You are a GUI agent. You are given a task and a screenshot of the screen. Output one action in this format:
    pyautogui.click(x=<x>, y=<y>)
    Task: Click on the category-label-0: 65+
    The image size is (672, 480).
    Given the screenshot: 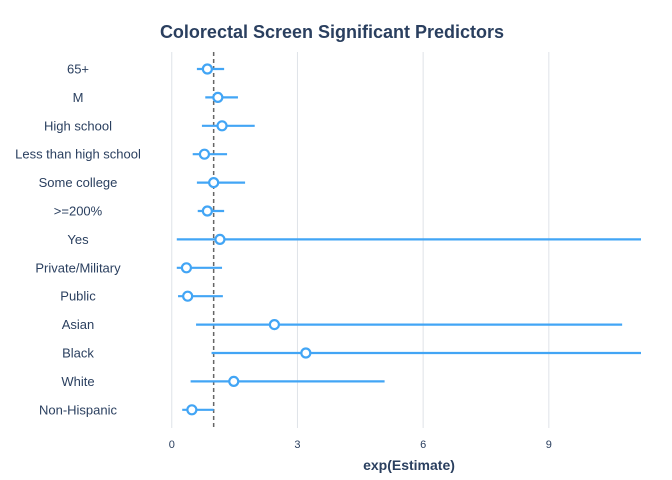 What is the action you would take?
    pyautogui.click(x=78, y=69)
    